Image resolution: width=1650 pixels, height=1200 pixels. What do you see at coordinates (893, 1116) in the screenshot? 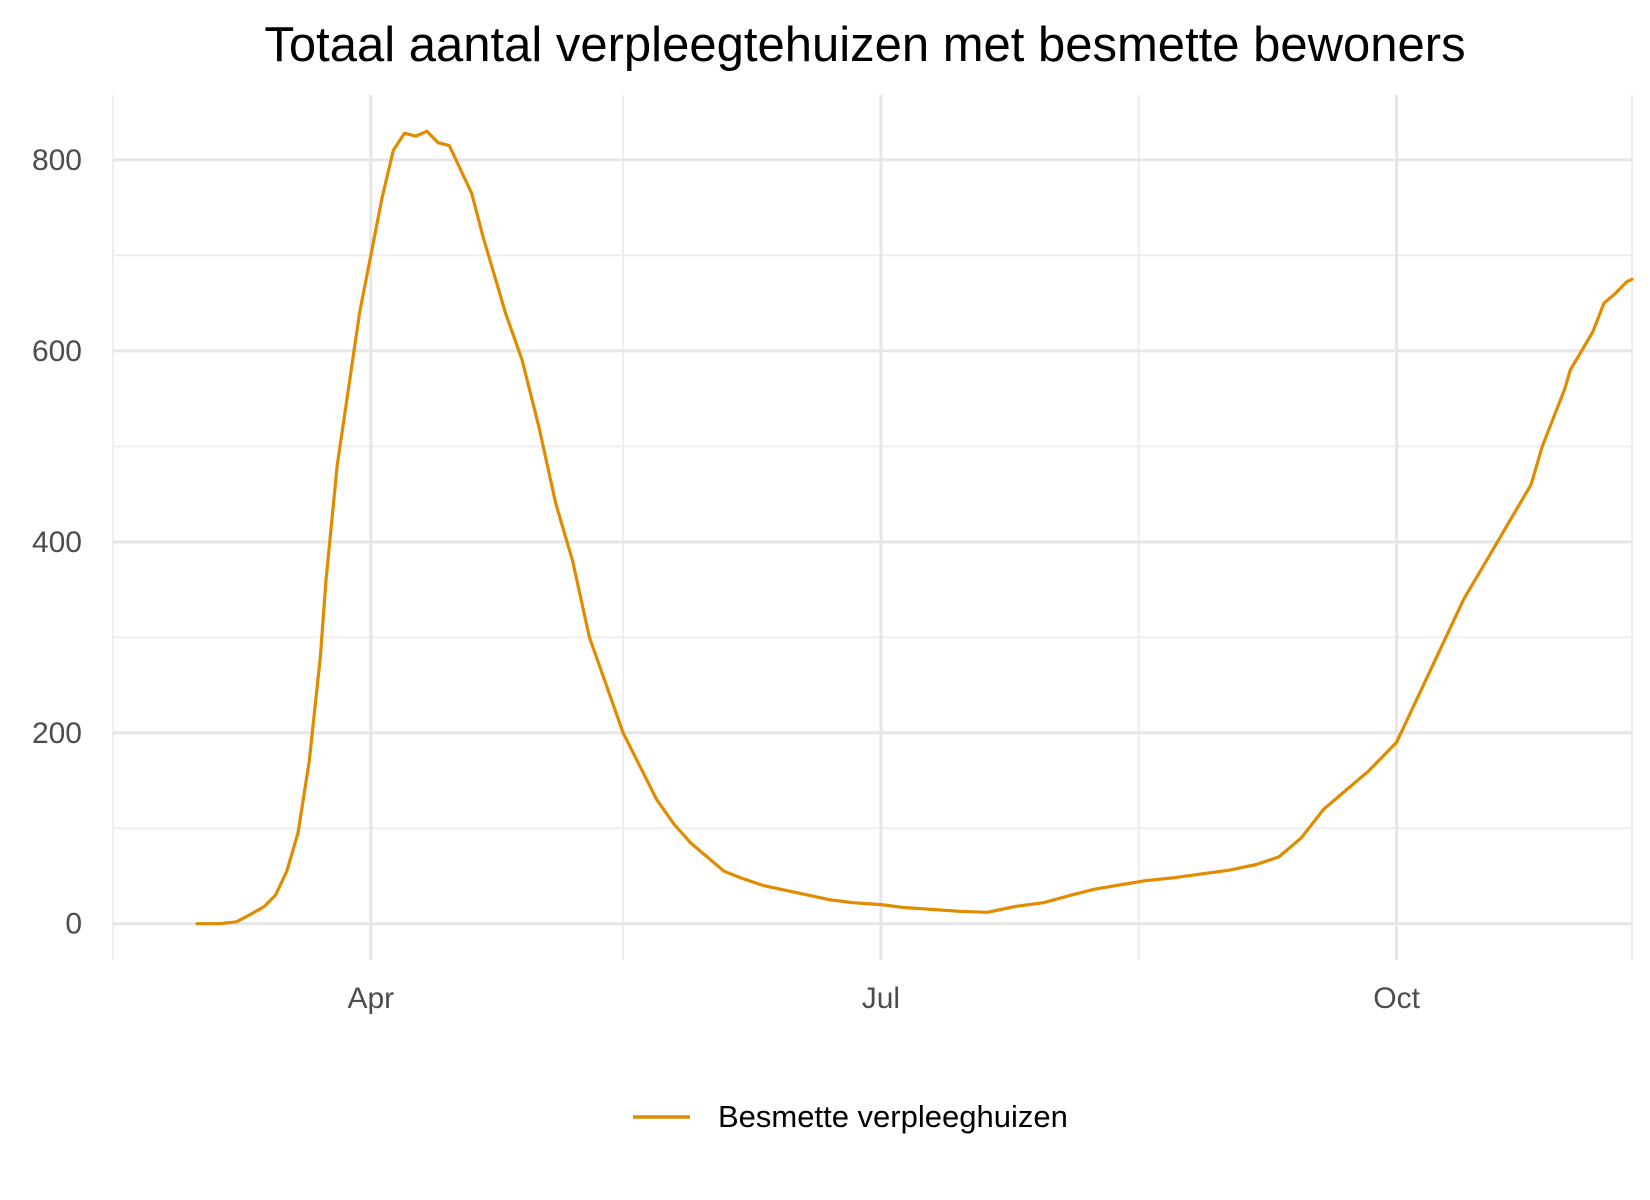
I see `legend-label: Besmette verpleeghuizen` at bounding box center [893, 1116].